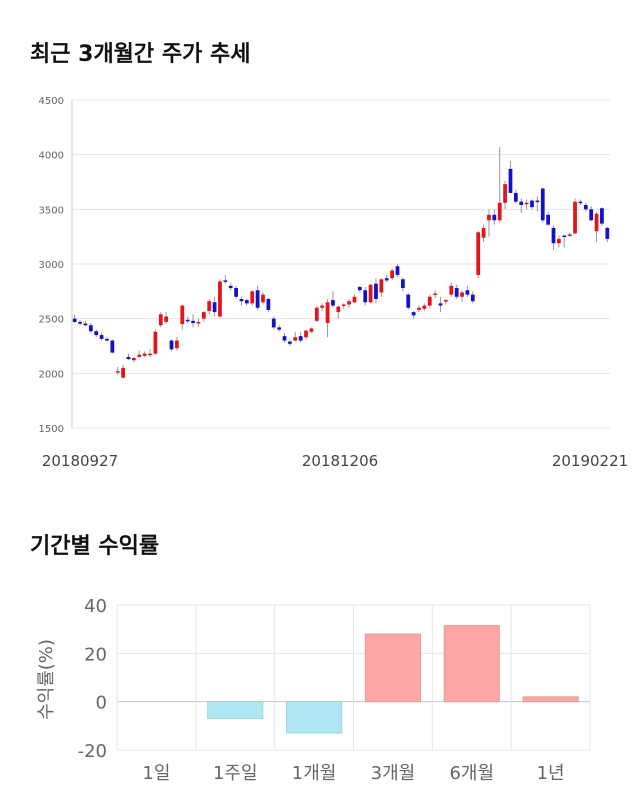  Describe the element at coordinates (51, 156) in the screenshot. I see `candle-y-tick-label: 4000` at that location.